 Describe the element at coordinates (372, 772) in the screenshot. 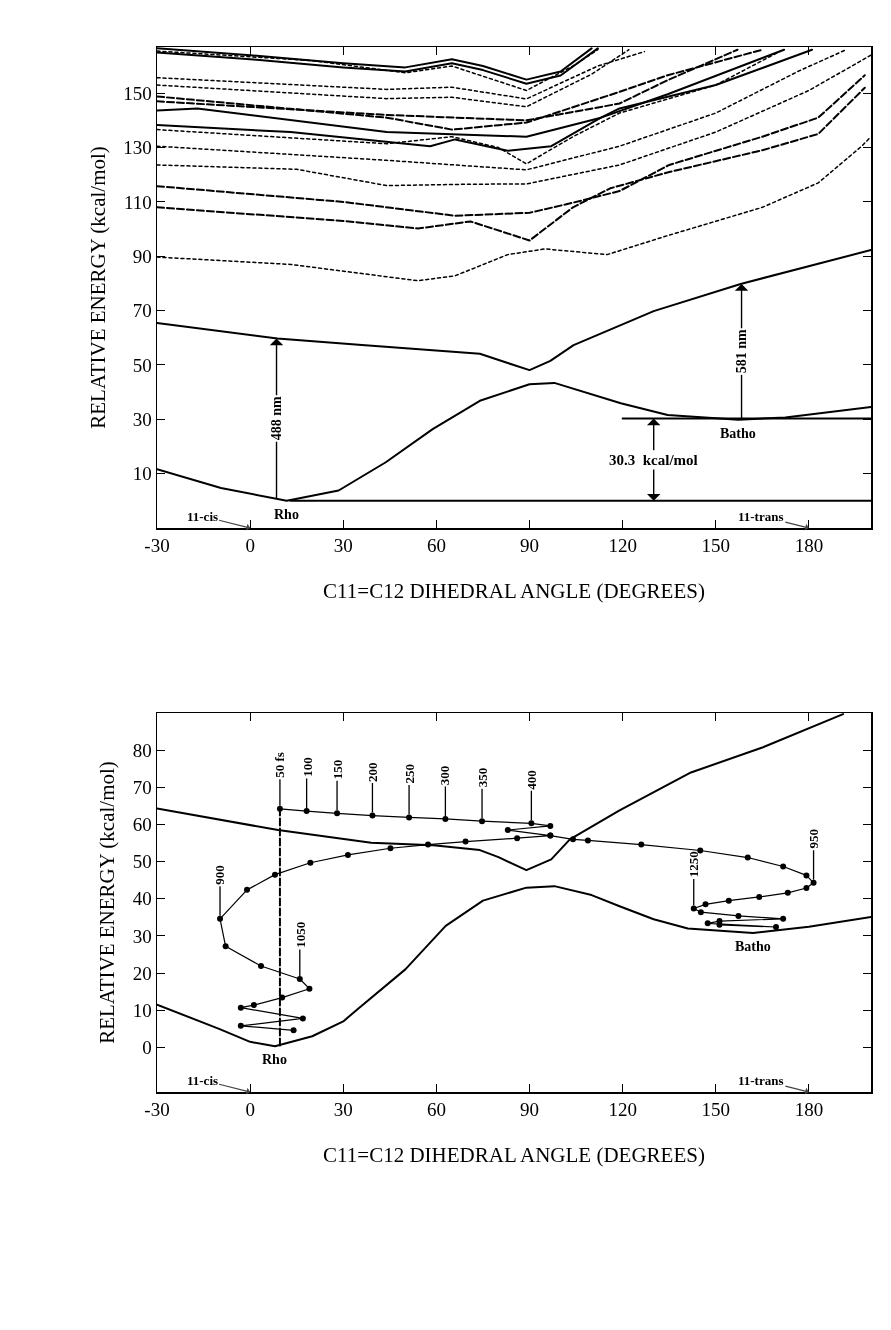

I see `annotation: 200` at that location.